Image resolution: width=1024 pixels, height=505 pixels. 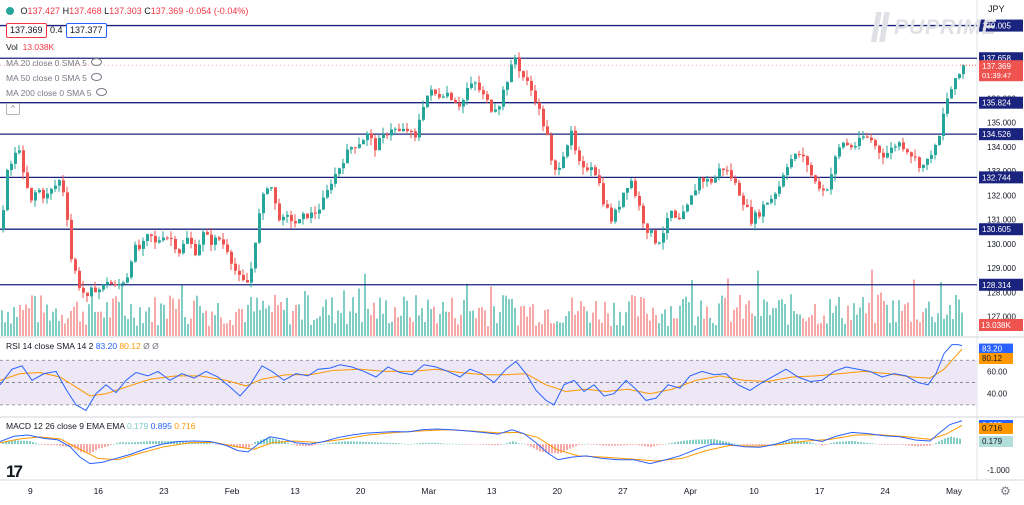 What do you see at coordinates (26, 30) in the screenshot?
I see `sell-price-button: 137.369` at bounding box center [26, 30].